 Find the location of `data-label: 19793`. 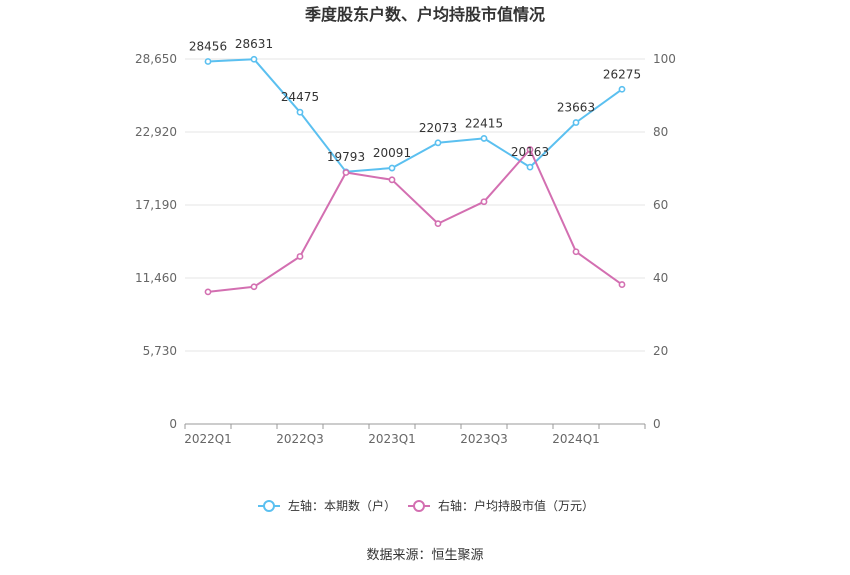

data-label: 19793 is located at coordinates (346, 157).